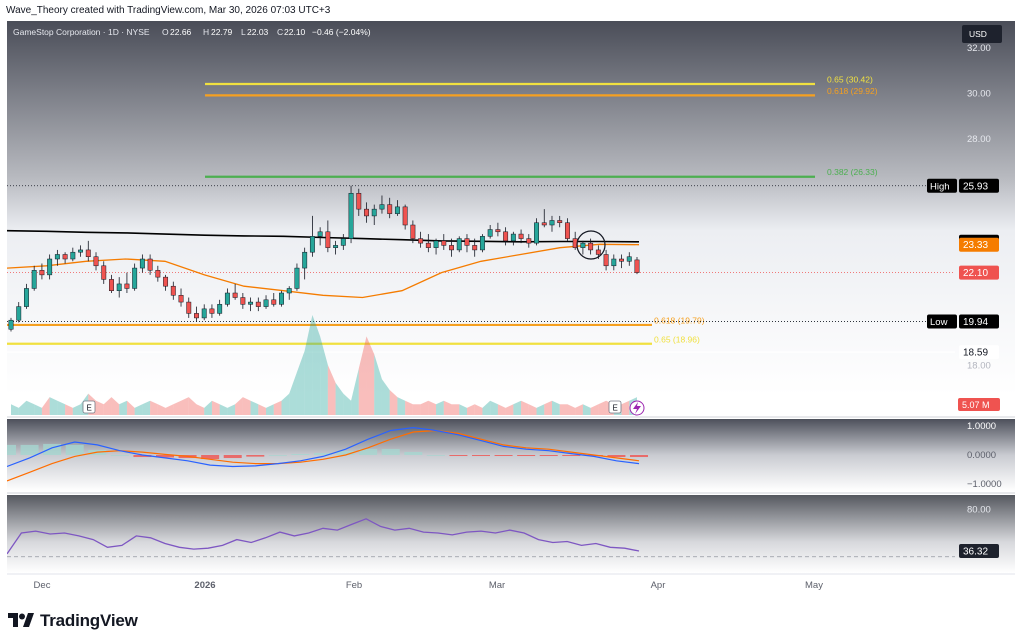  Describe the element at coordinates (976, 405) in the screenshot. I see `volume-last-label: 5.07 M` at that location.